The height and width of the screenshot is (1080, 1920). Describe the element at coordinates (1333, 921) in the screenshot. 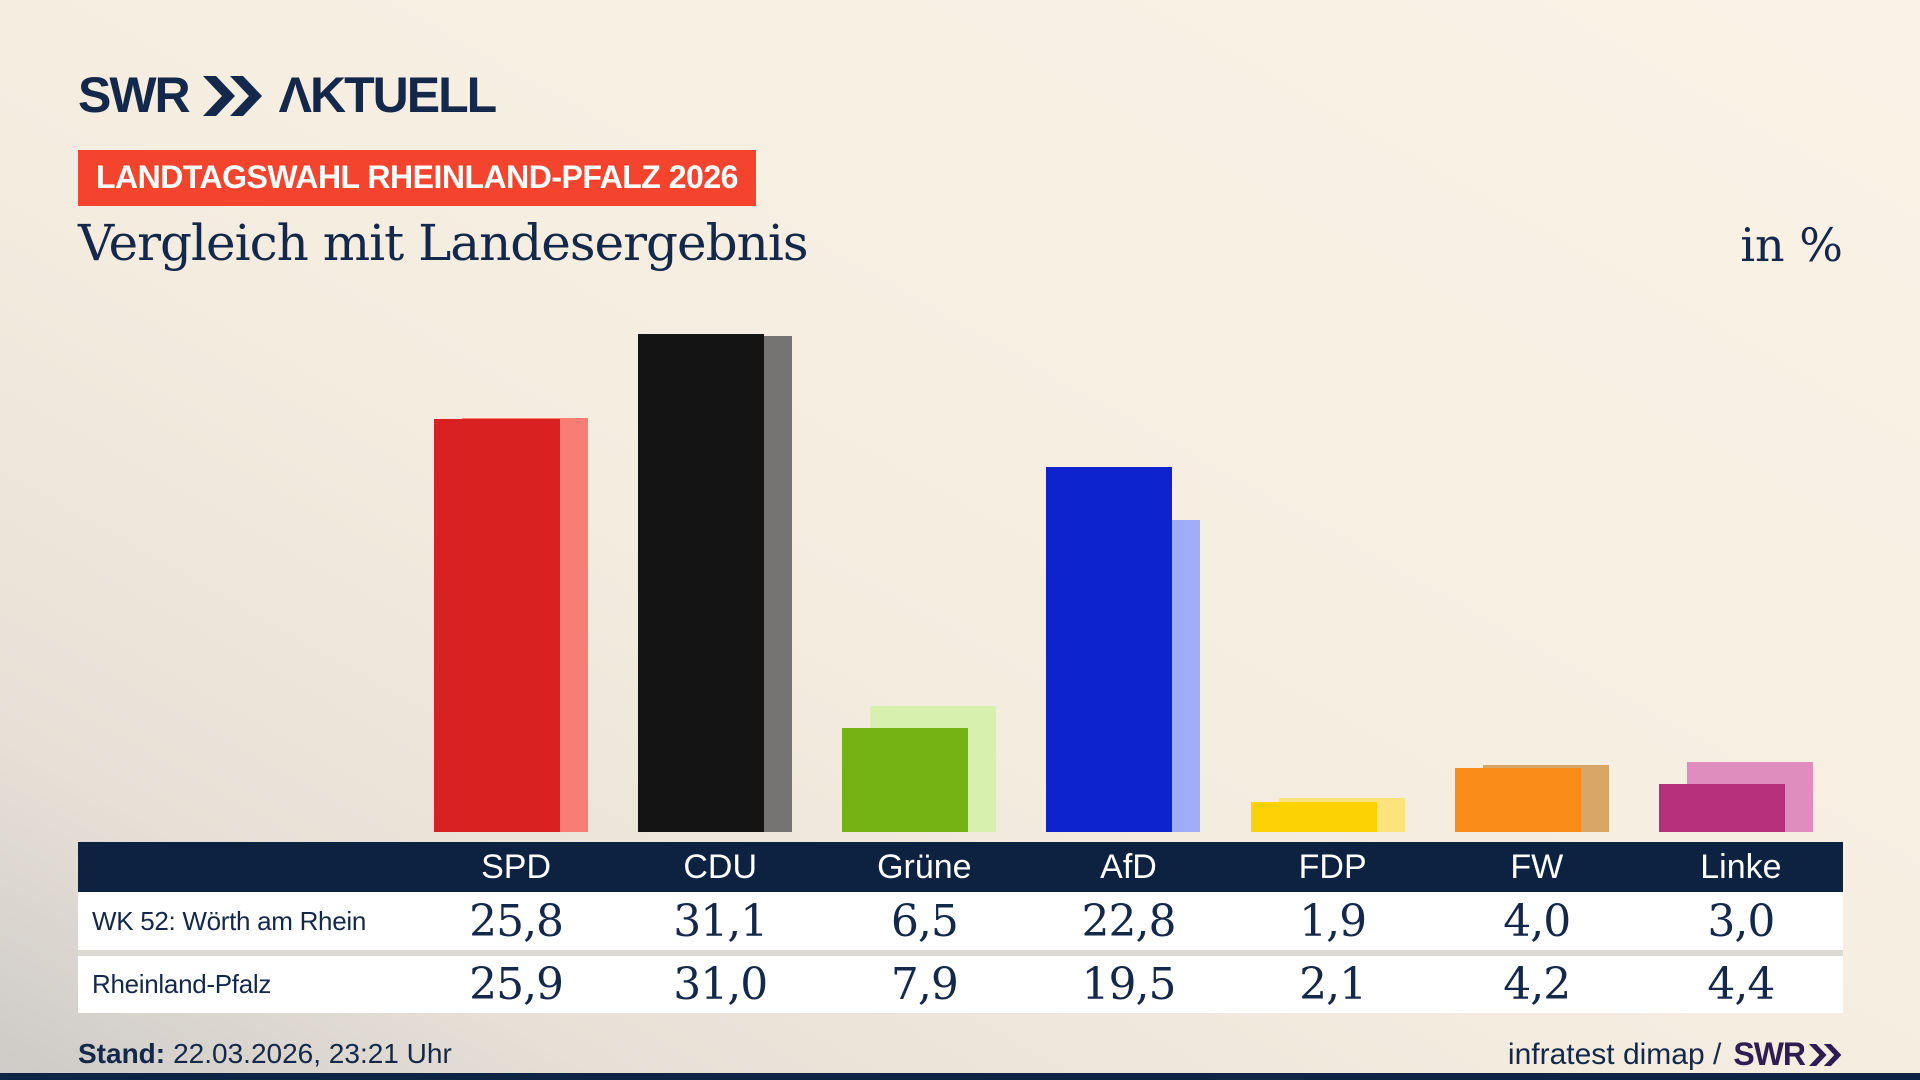

I see `value-cell-FDP-row1: 1,9` at that location.